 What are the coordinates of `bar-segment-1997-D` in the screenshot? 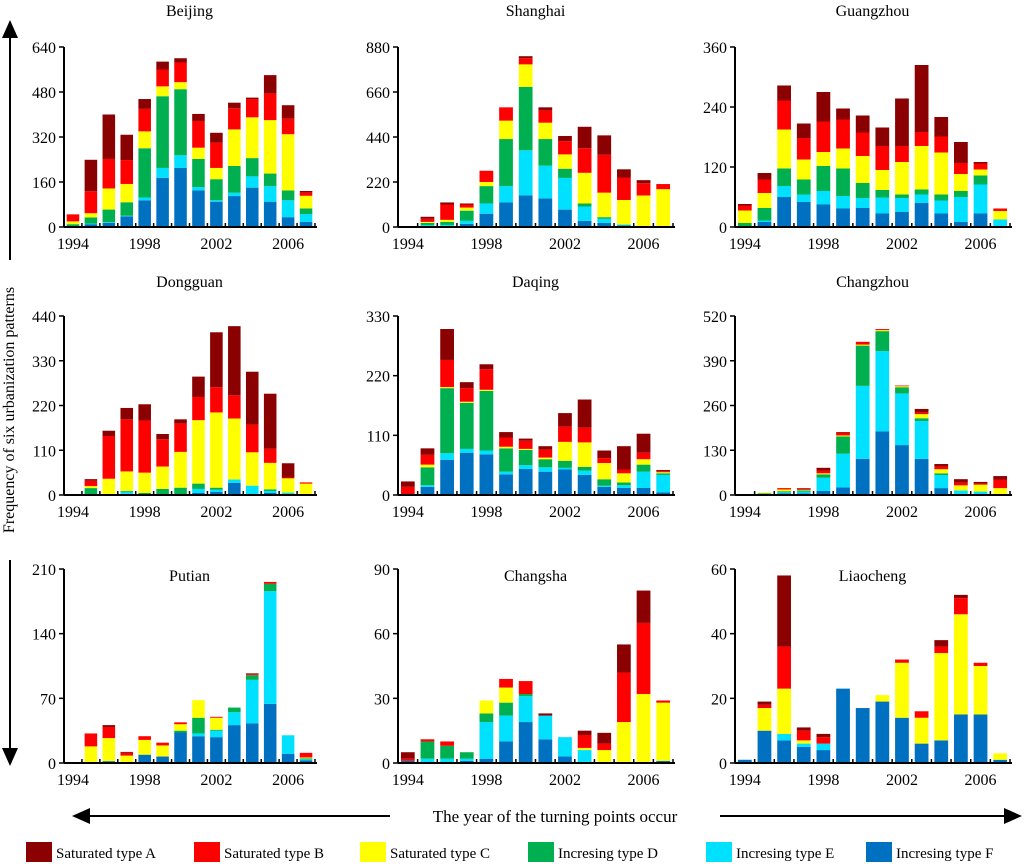 It's located at (466, 425).